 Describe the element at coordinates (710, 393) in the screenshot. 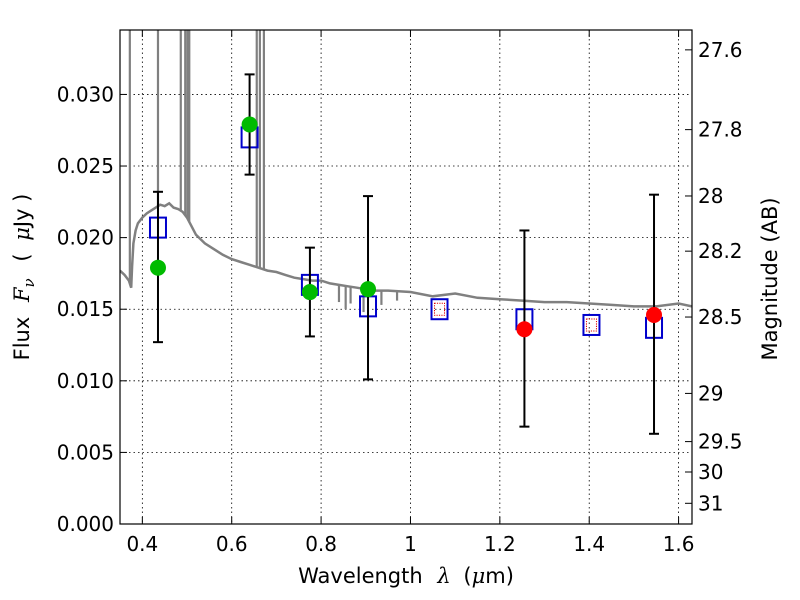

I see `mag-tick-label: 29` at that location.